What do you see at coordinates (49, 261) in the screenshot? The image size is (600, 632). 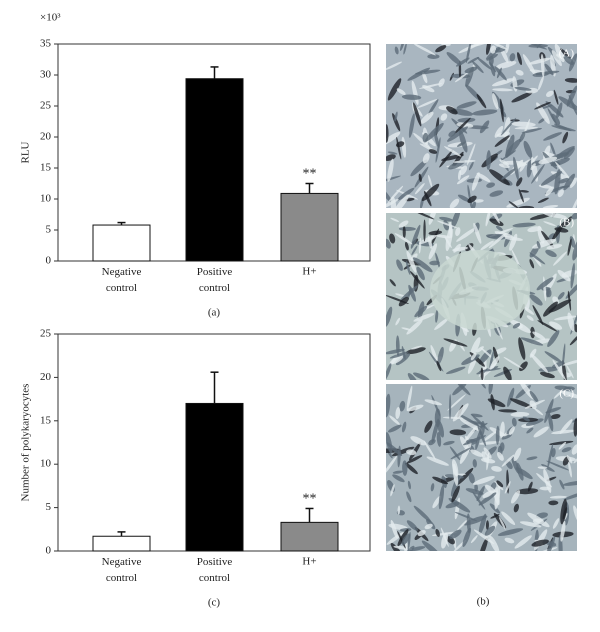 I see `y-tick-label: 0` at bounding box center [49, 261].